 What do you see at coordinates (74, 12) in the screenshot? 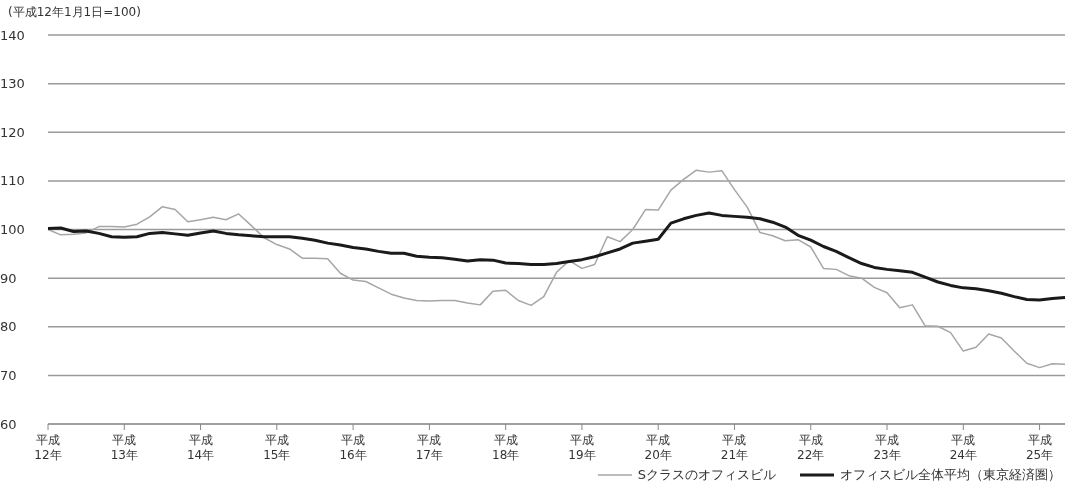
I see `text: (平成12年1月1日=100)` at bounding box center [74, 12].